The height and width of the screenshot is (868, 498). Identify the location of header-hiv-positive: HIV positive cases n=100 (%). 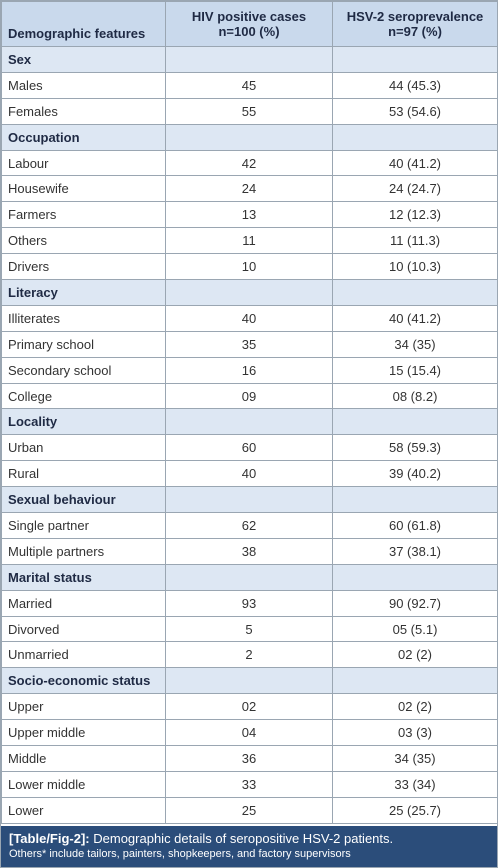
(249, 24).